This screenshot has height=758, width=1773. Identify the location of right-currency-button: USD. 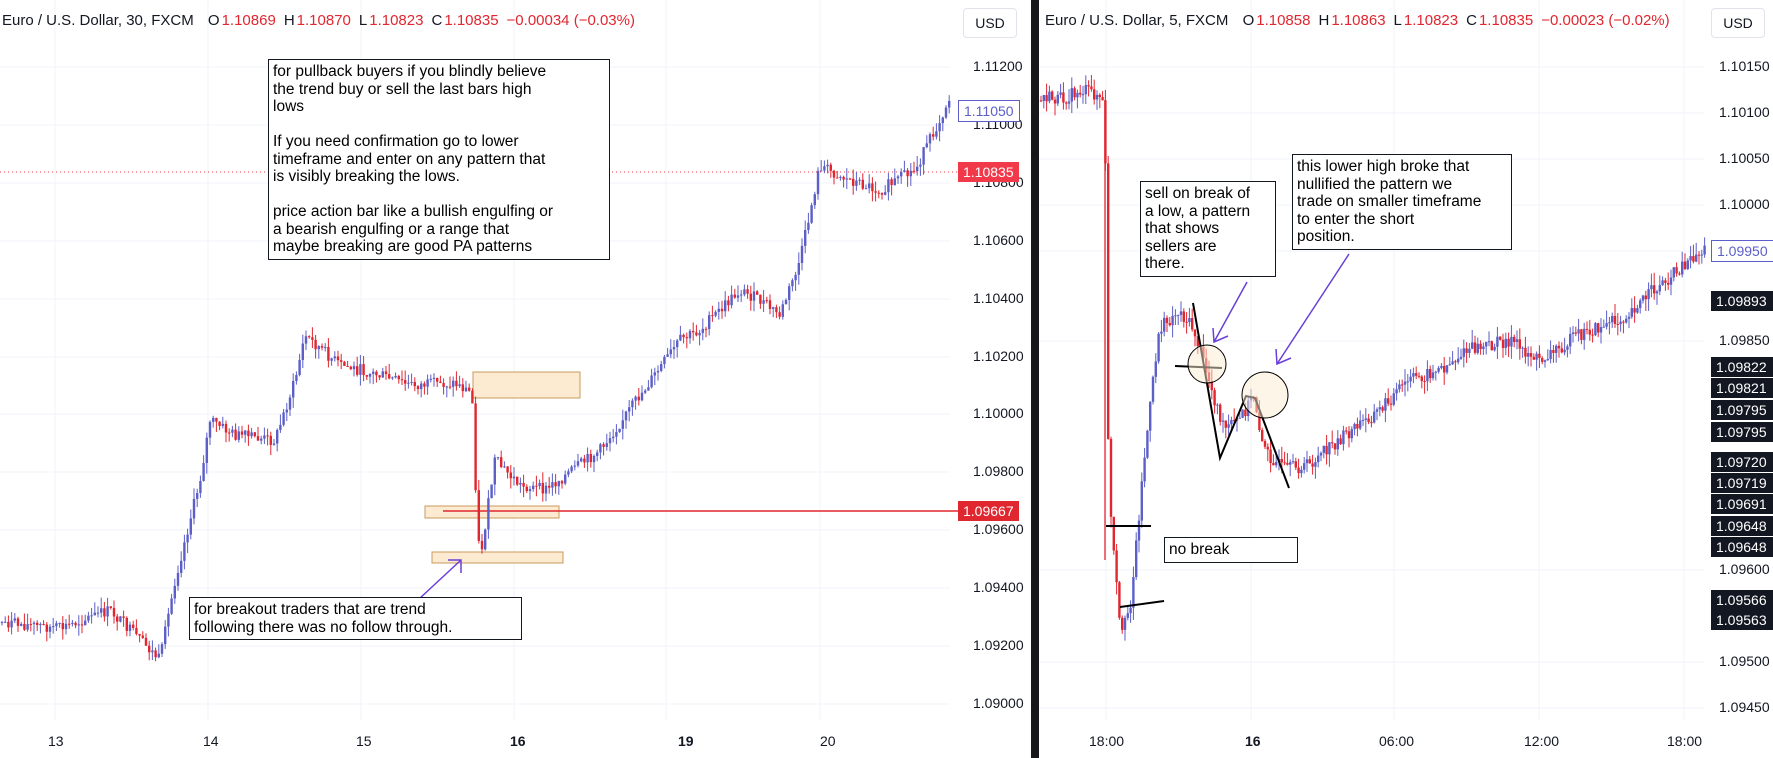
(1738, 23).